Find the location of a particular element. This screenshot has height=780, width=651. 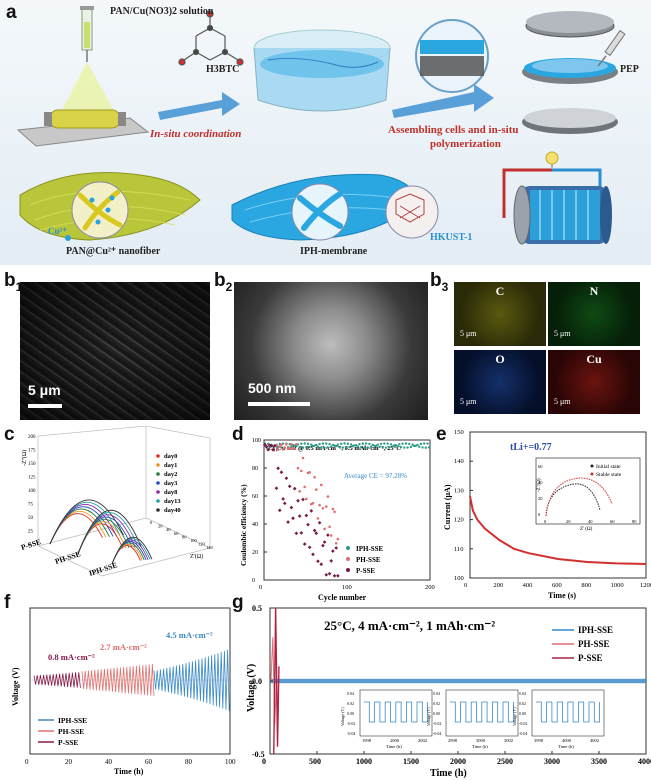

collector-roller-icon is located at coordinates (83, 128).